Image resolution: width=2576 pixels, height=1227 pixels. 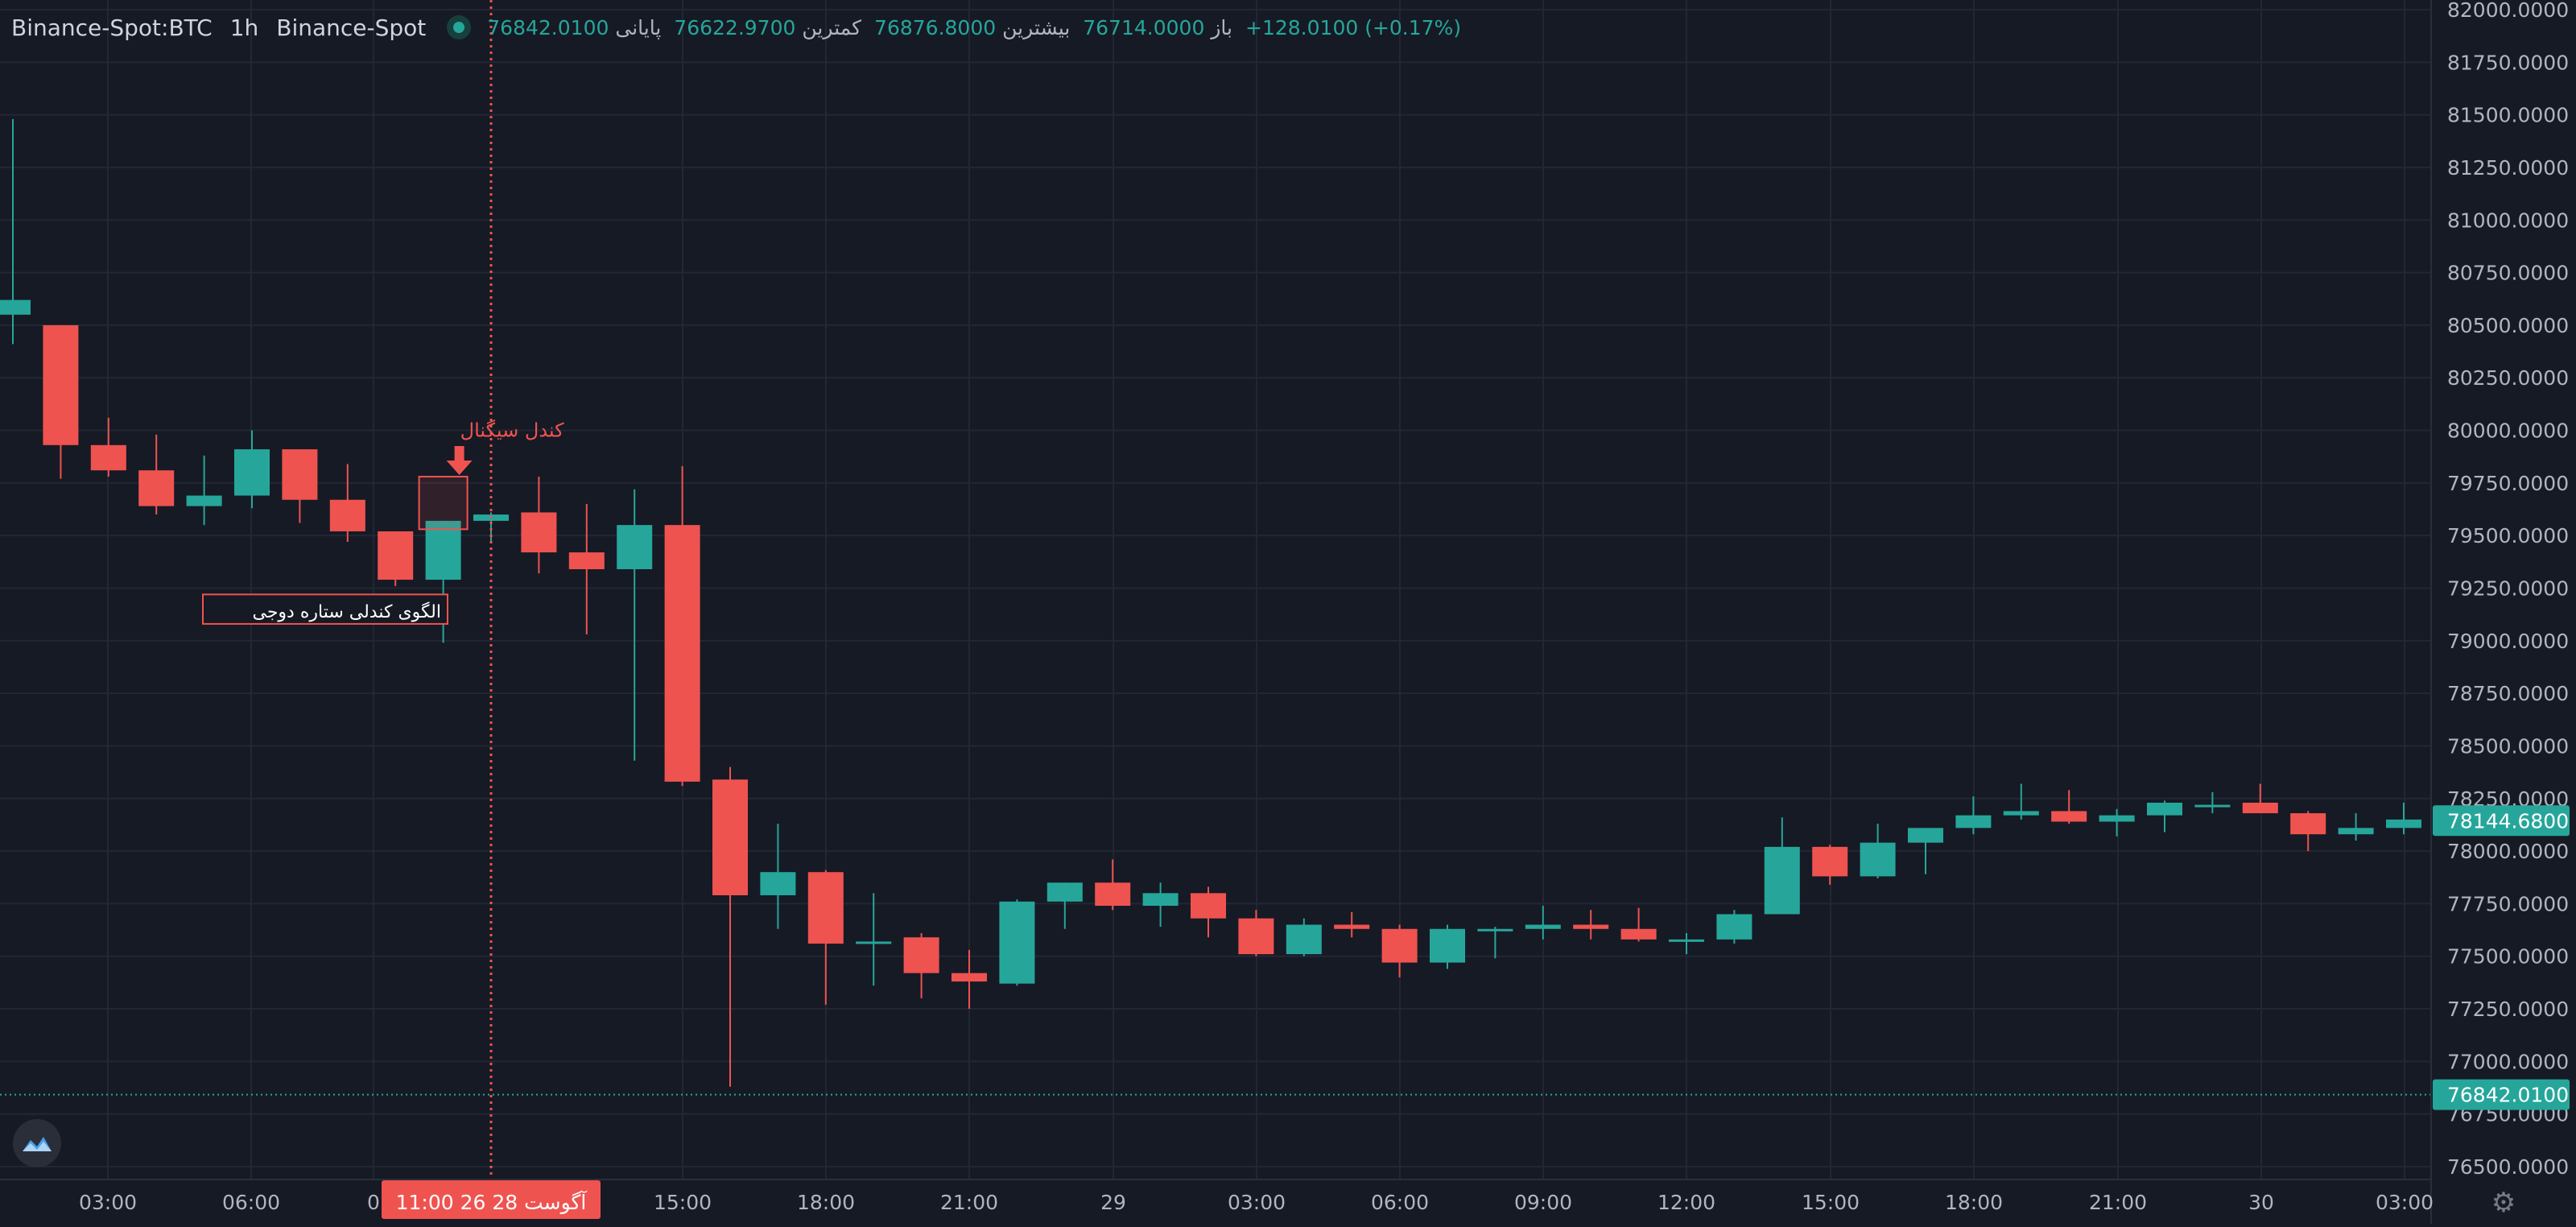 What do you see at coordinates (351, 27) in the screenshot?
I see `exchange-name: Binance-Spot` at bounding box center [351, 27].